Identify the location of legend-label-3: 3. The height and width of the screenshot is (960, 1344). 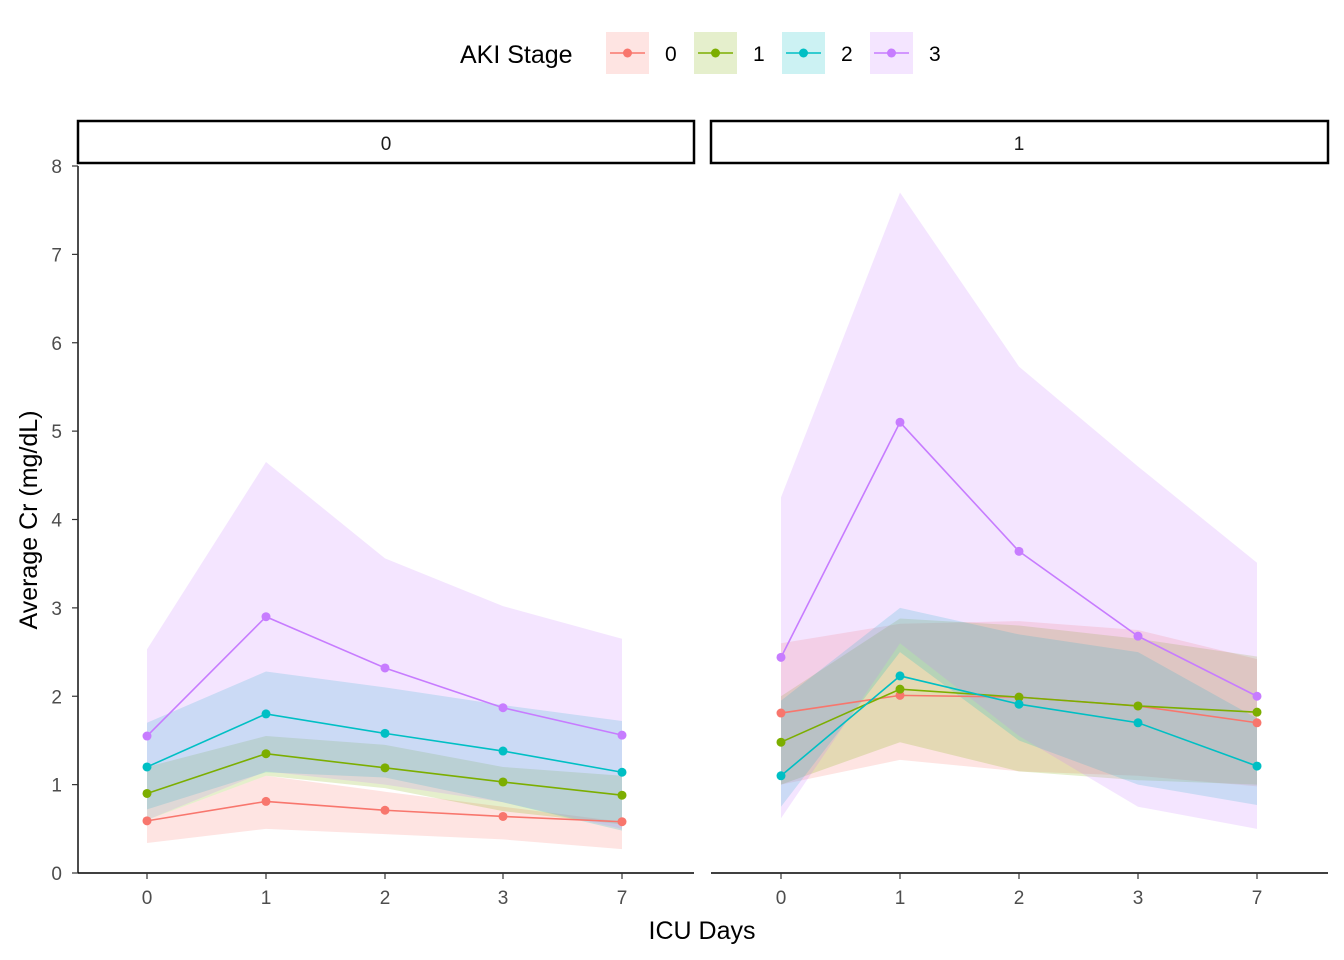
(935, 54).